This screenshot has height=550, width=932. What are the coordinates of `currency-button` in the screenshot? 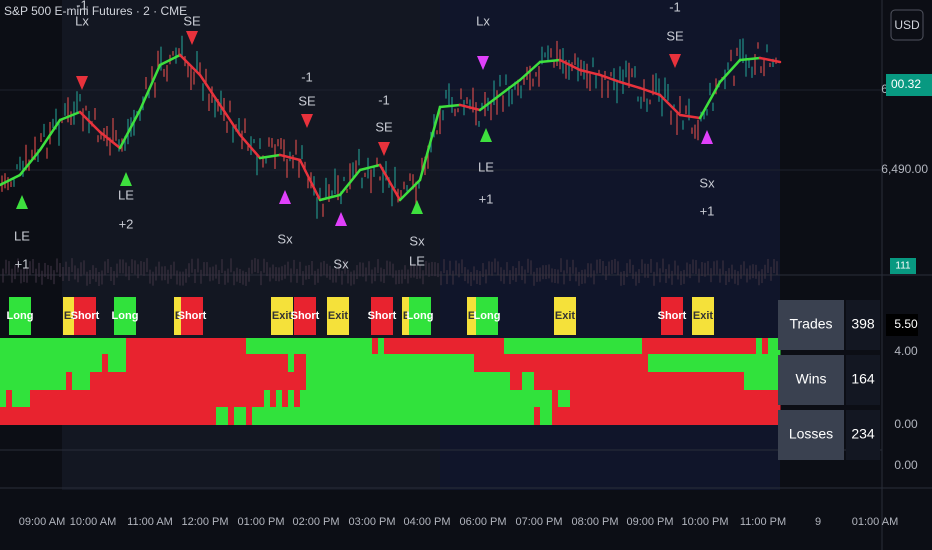 It's located at (907, 25).